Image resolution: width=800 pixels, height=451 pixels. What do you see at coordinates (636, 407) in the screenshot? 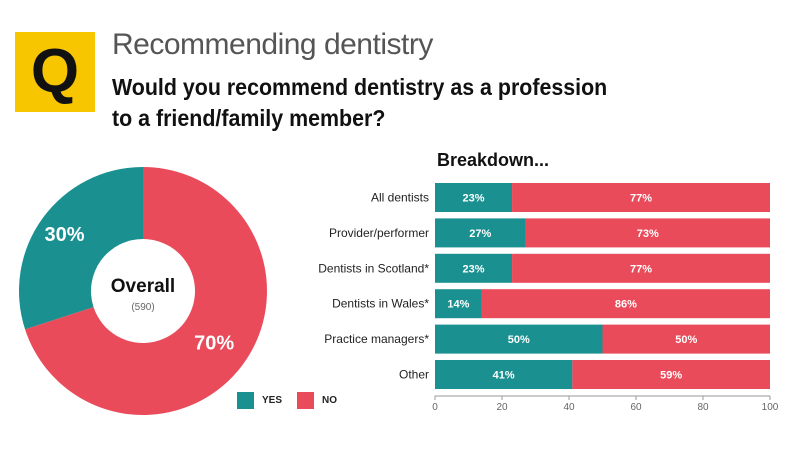
I see `x-tick-label: 60` at bounding box center [636, 407].